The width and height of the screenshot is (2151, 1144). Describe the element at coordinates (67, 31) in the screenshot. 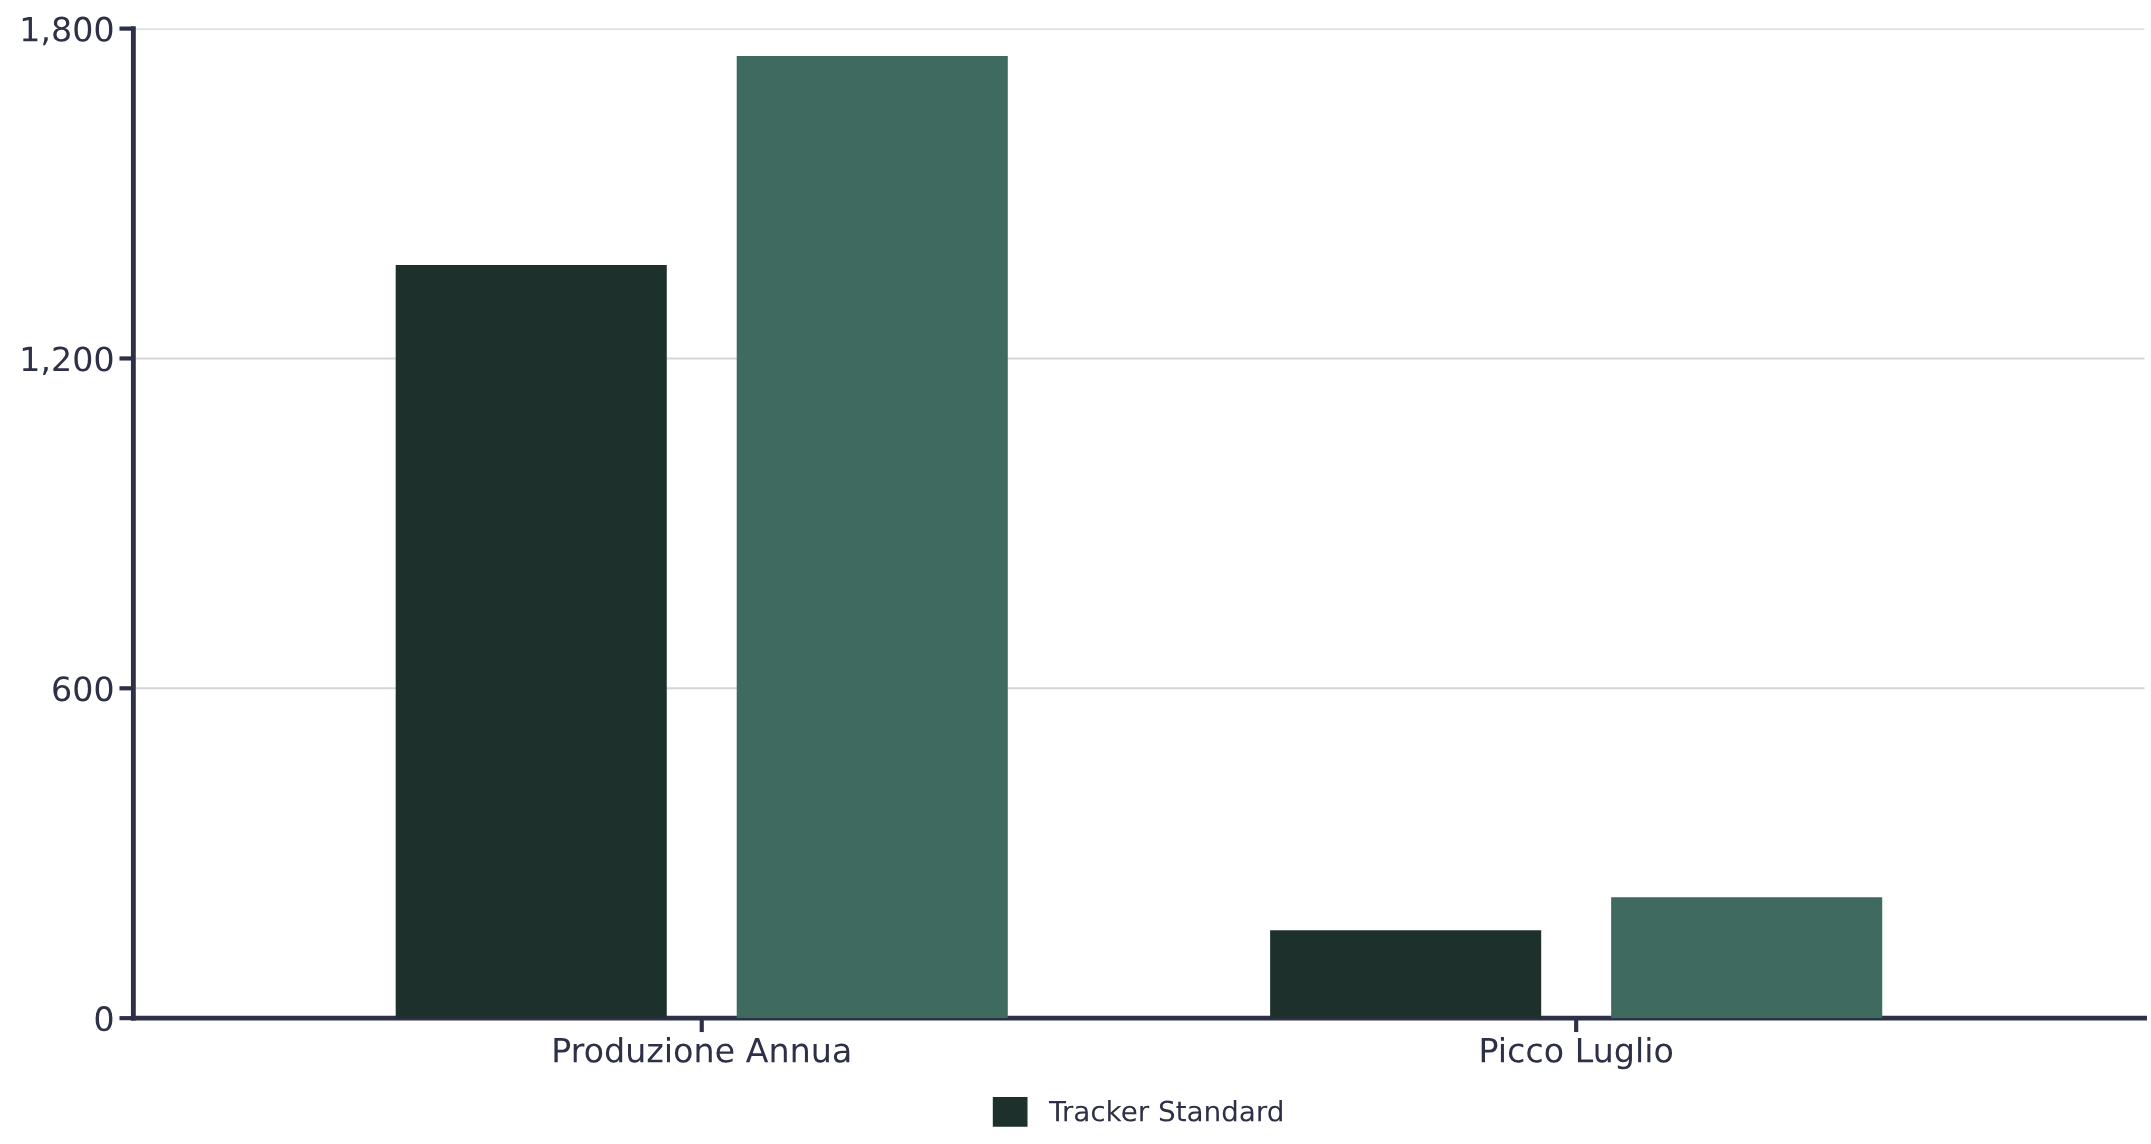

I see `y-tick-label: 1,800` at that location.